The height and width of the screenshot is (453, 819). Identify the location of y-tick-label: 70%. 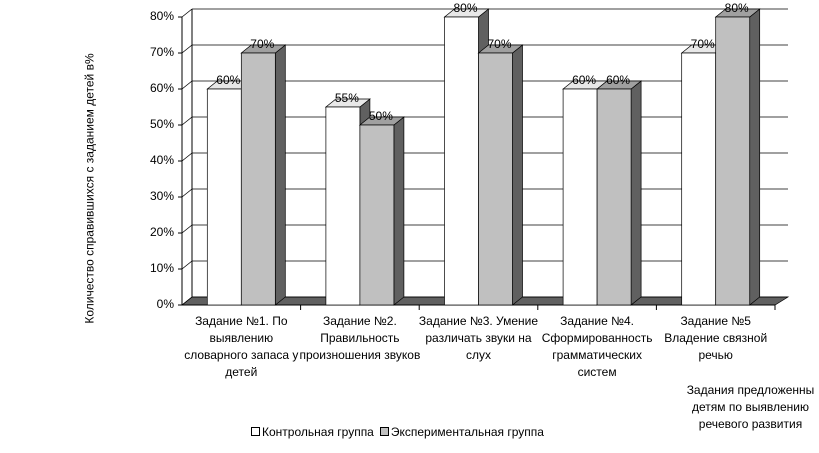
(162, 52).